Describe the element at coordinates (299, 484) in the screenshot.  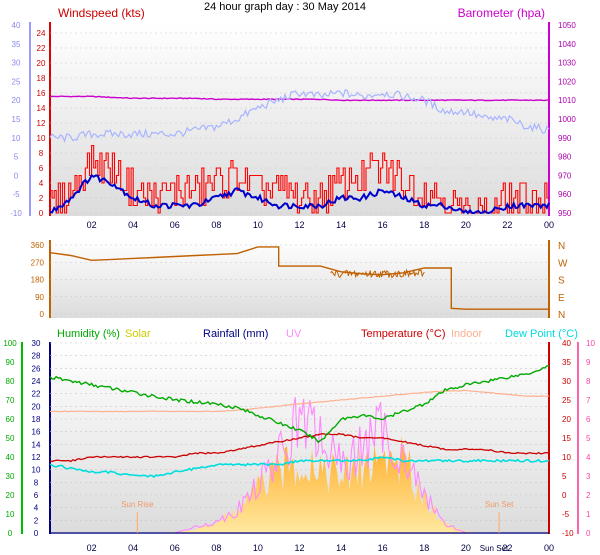
I see `solar-area` at that location.